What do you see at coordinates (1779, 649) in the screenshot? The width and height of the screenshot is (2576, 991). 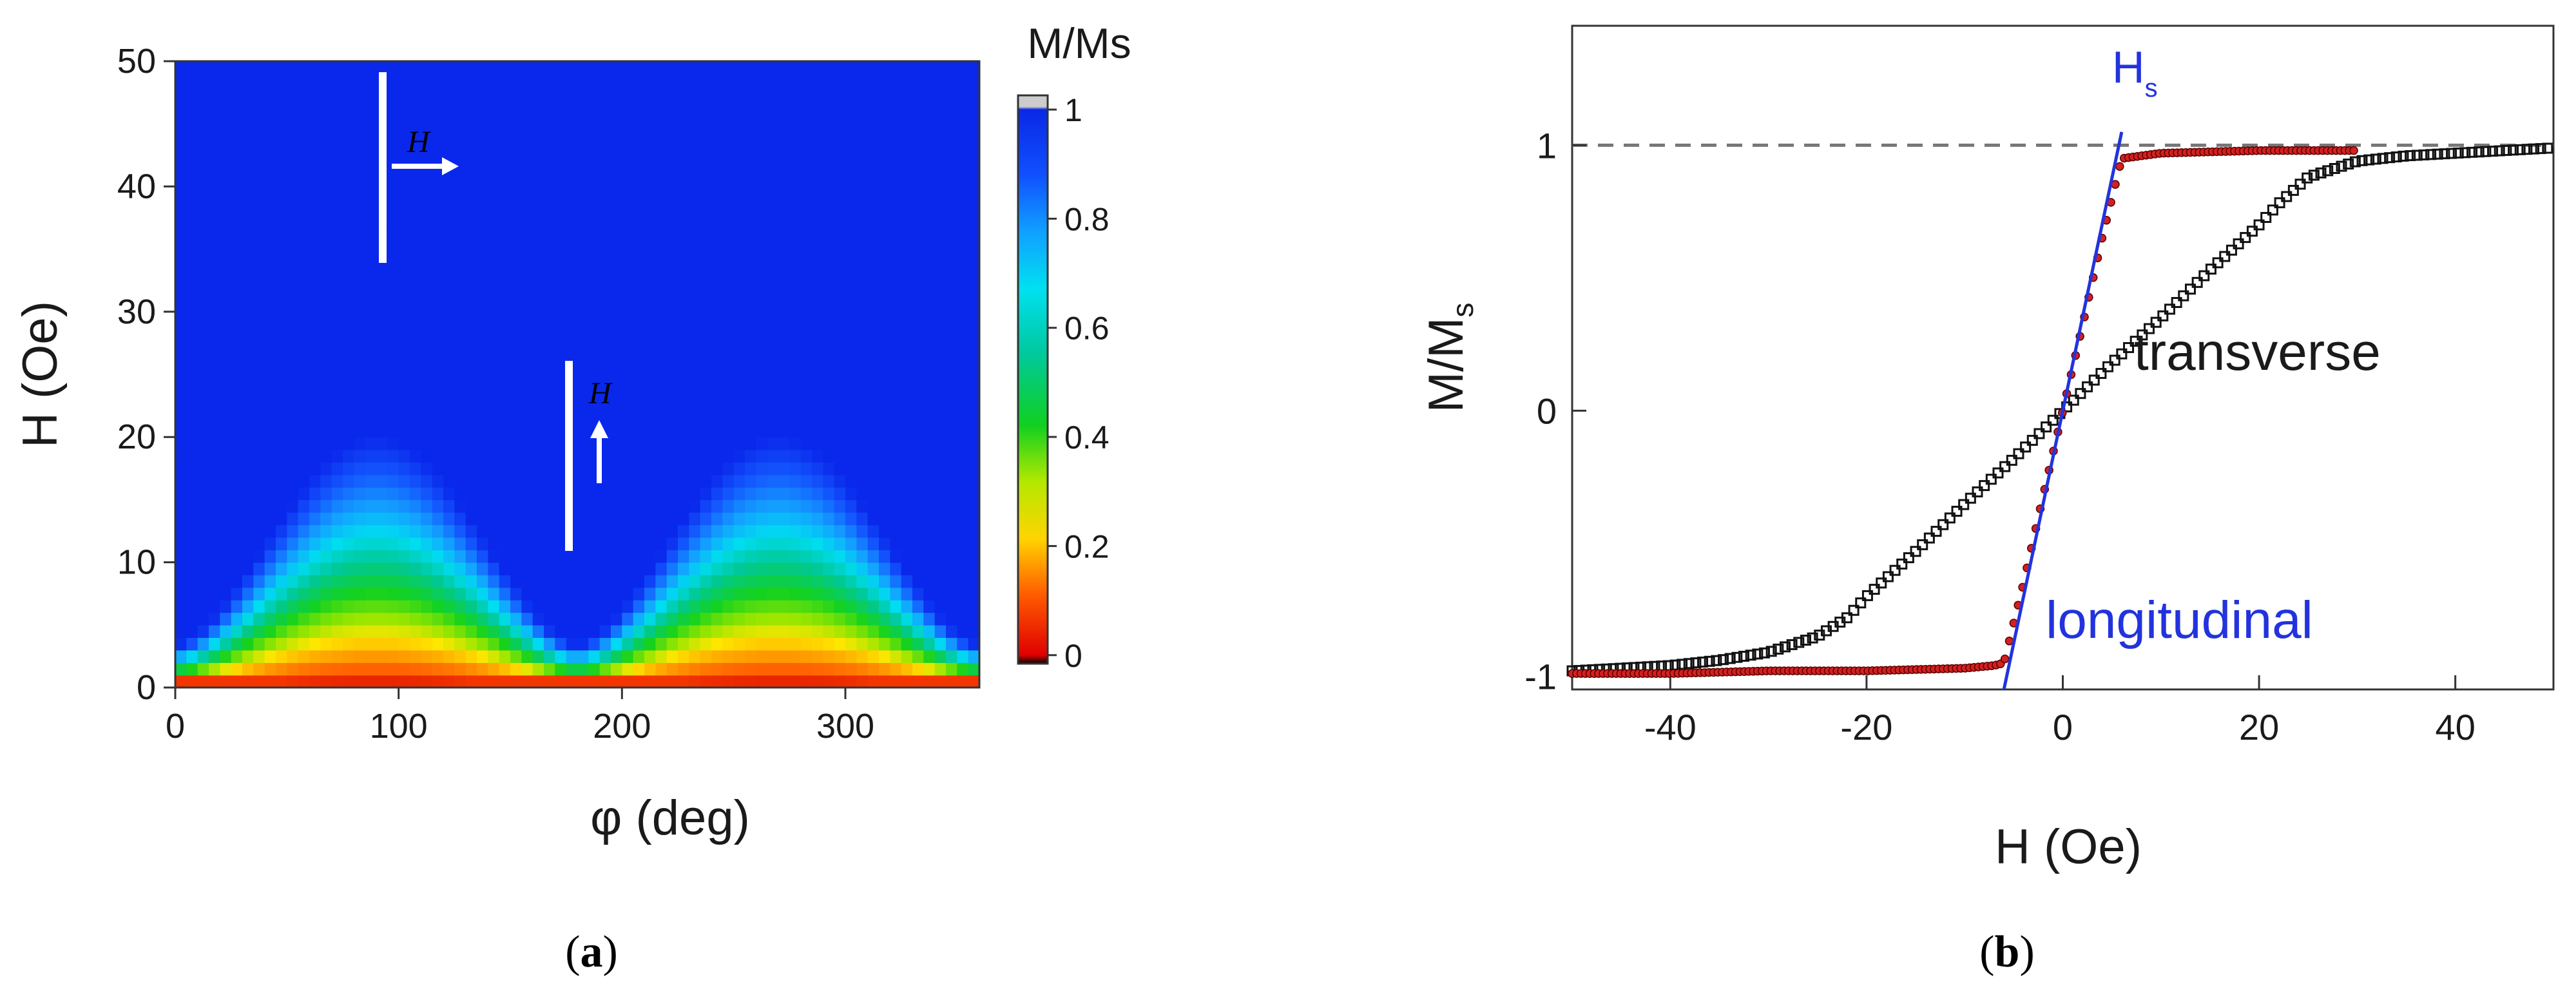 I see `transverse-point` at bounding box center [1779, 649].